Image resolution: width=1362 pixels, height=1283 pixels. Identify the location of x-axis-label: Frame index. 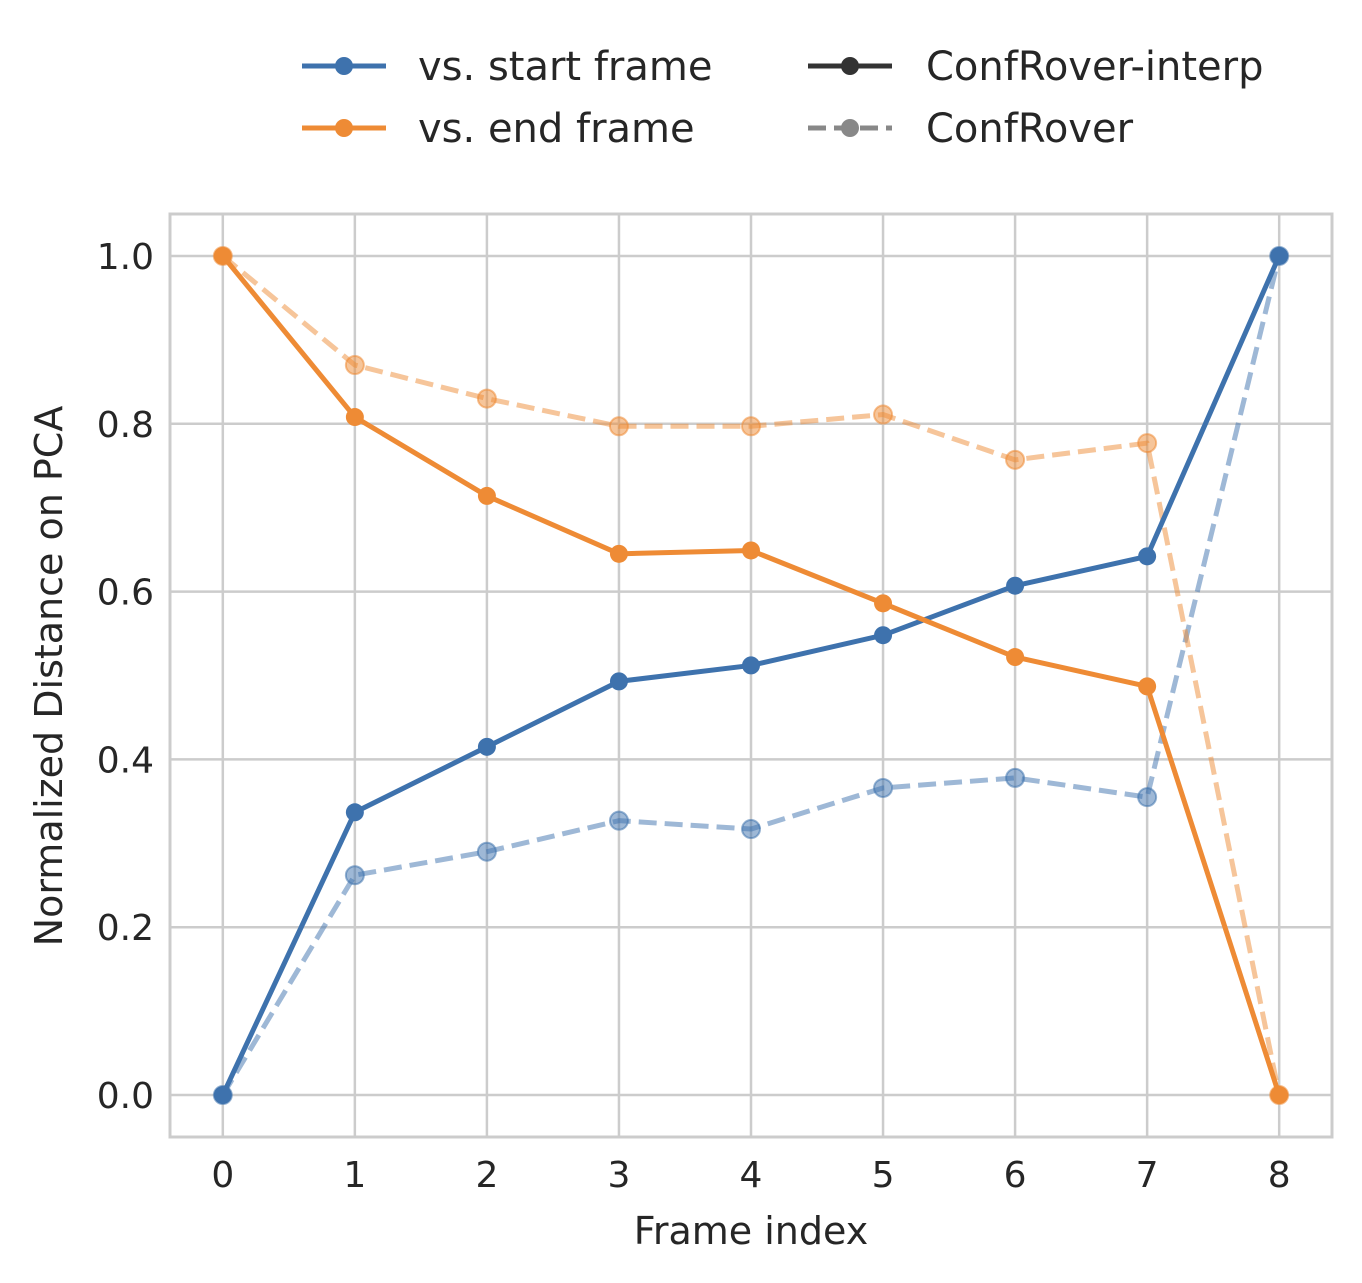
(751, 1231).